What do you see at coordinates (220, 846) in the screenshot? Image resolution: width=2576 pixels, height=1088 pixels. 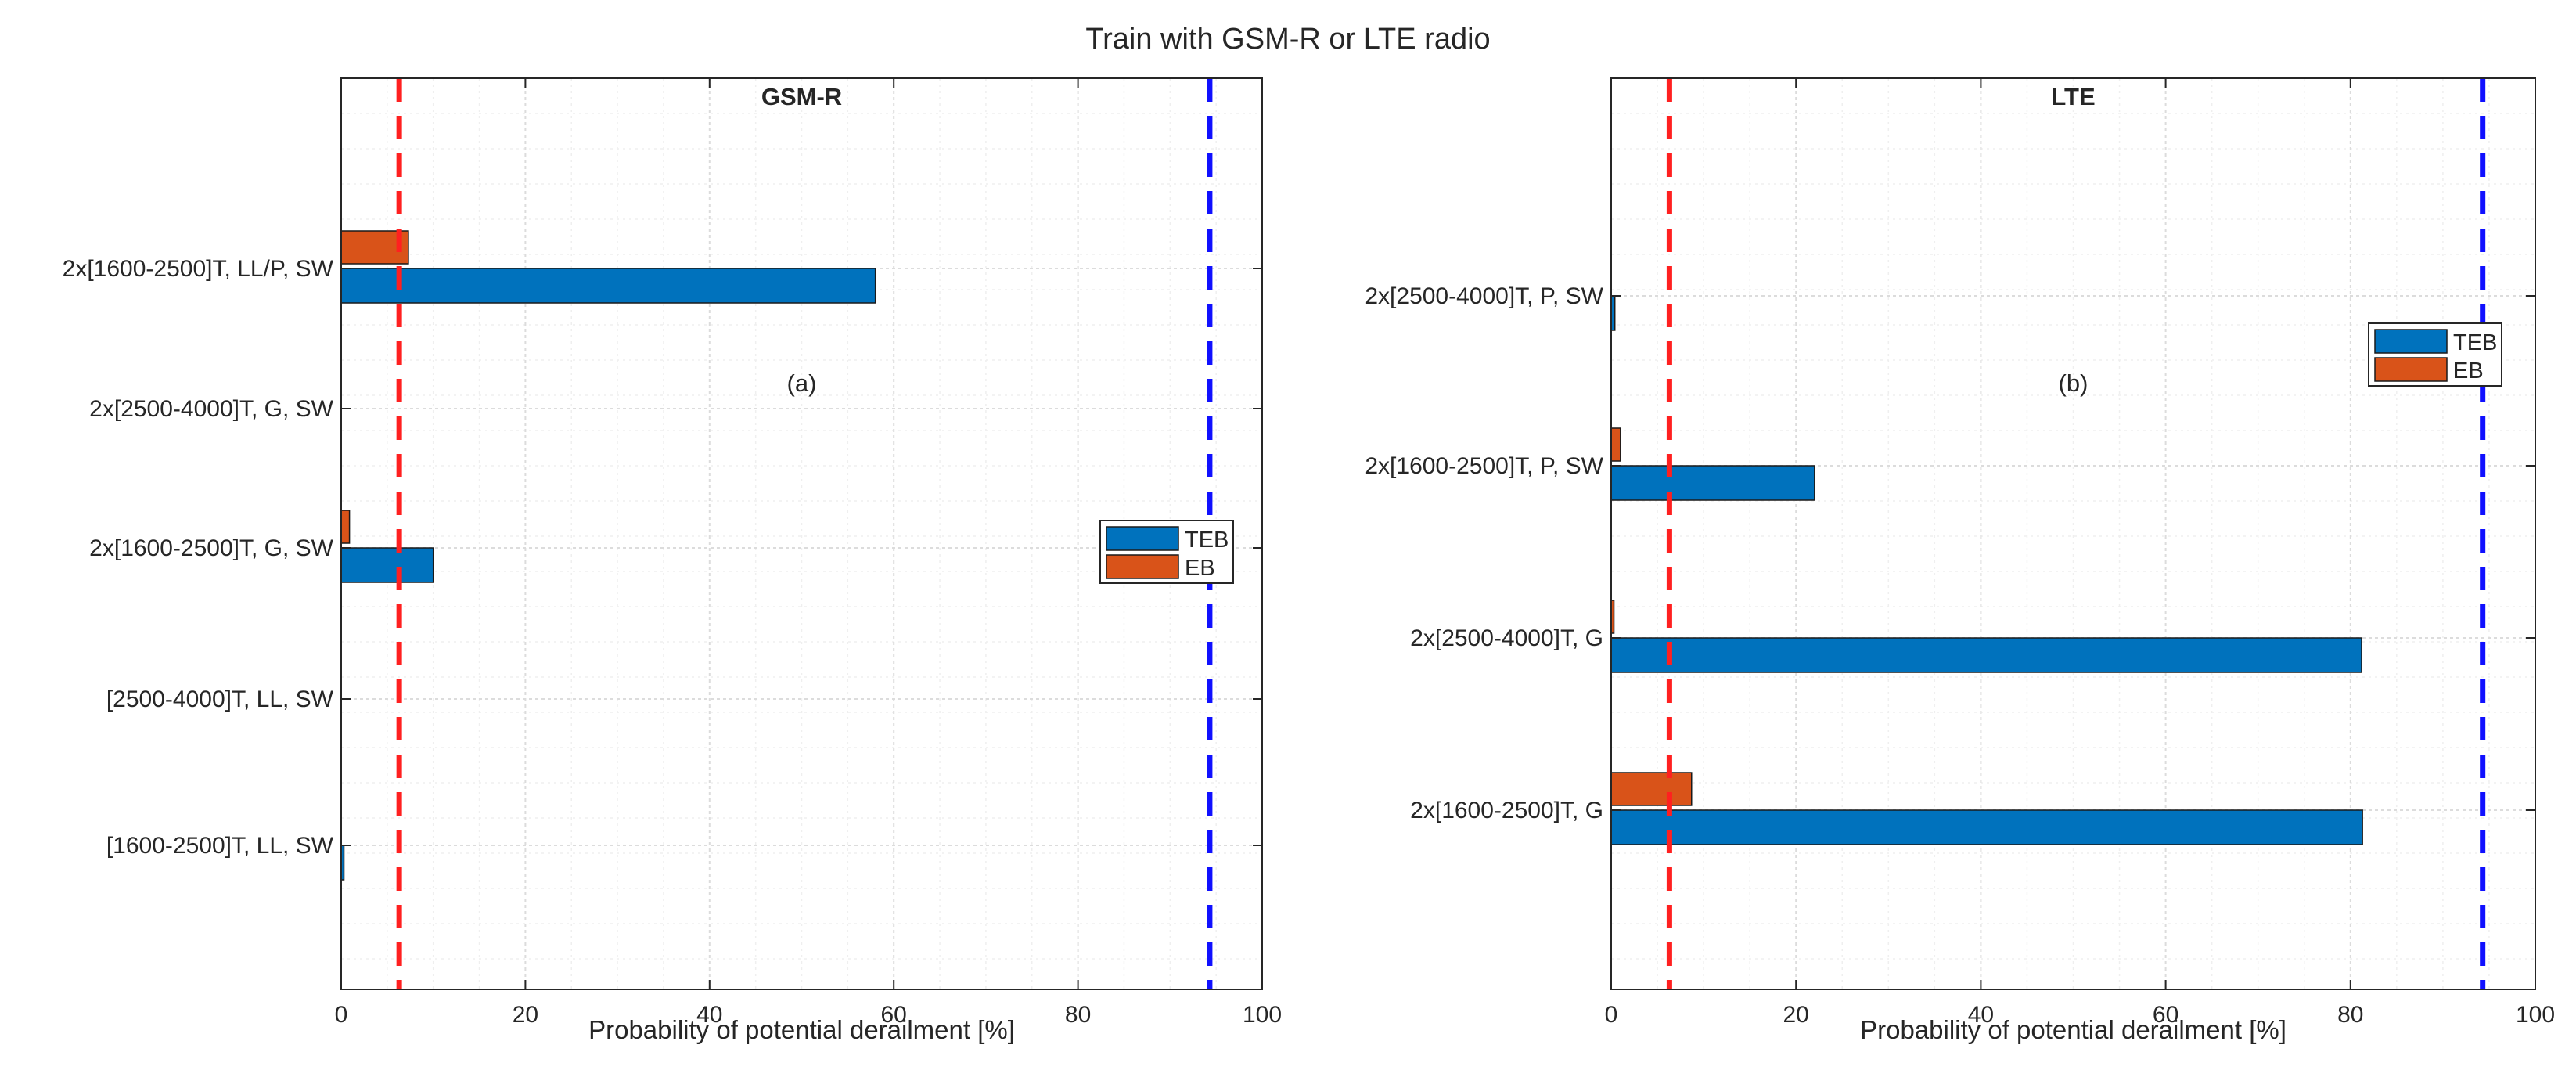 I see `y-tick-label: [1600-2500]T, LL, SW` at bounding box center [220, 846].